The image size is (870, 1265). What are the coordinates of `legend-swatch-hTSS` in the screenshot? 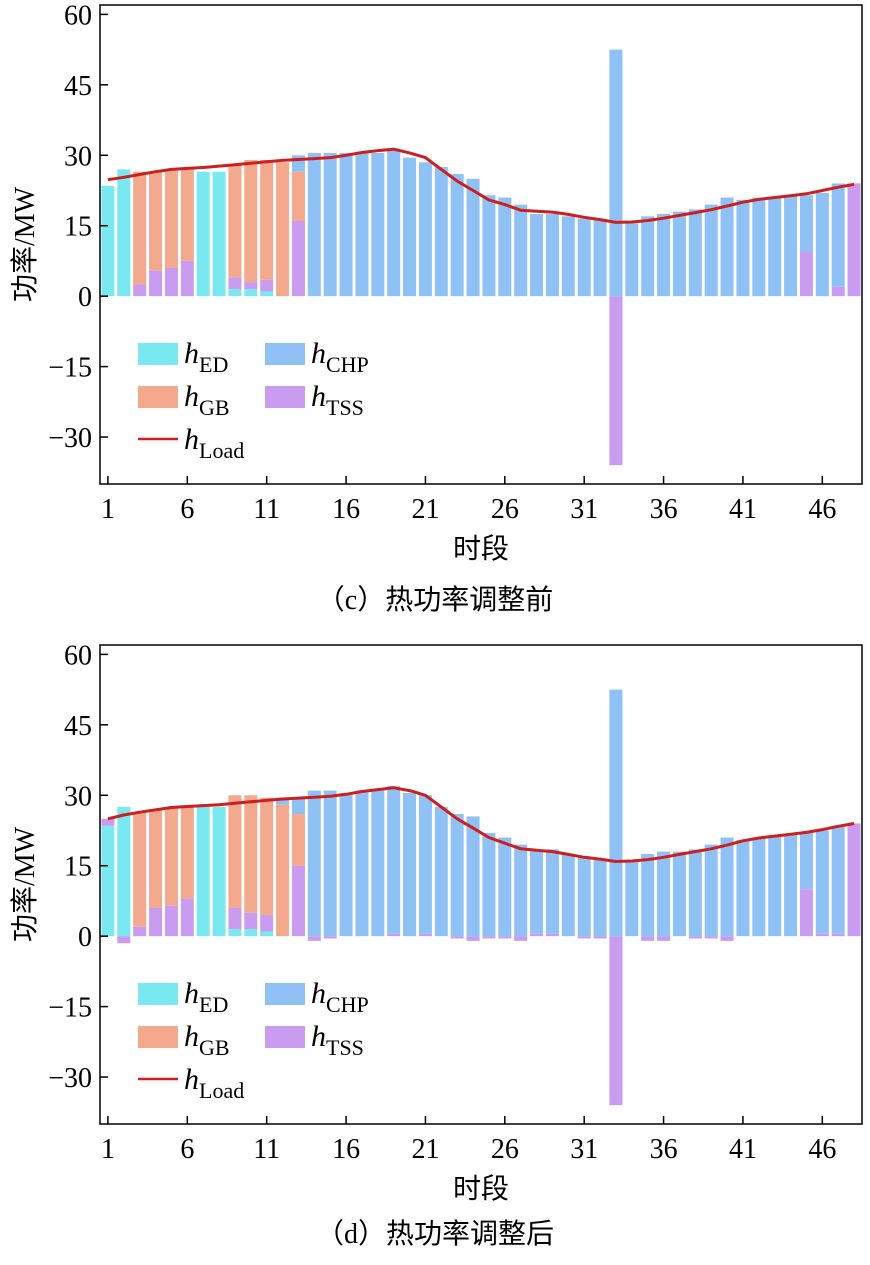 It's located at (285, 1037).